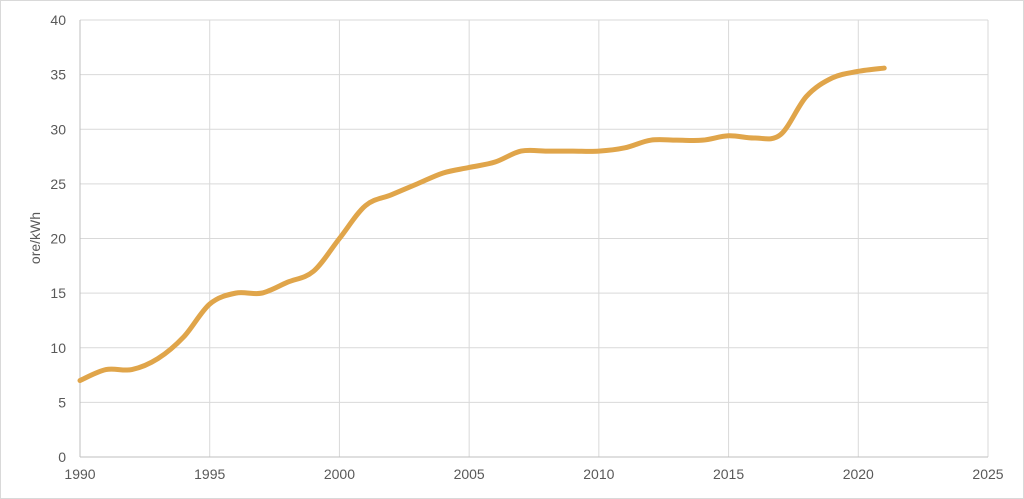  What do you see at coordinates (858, 474) in the screenshot?
I see `x-tick-label: 2020` at bounding box center [858, 474].